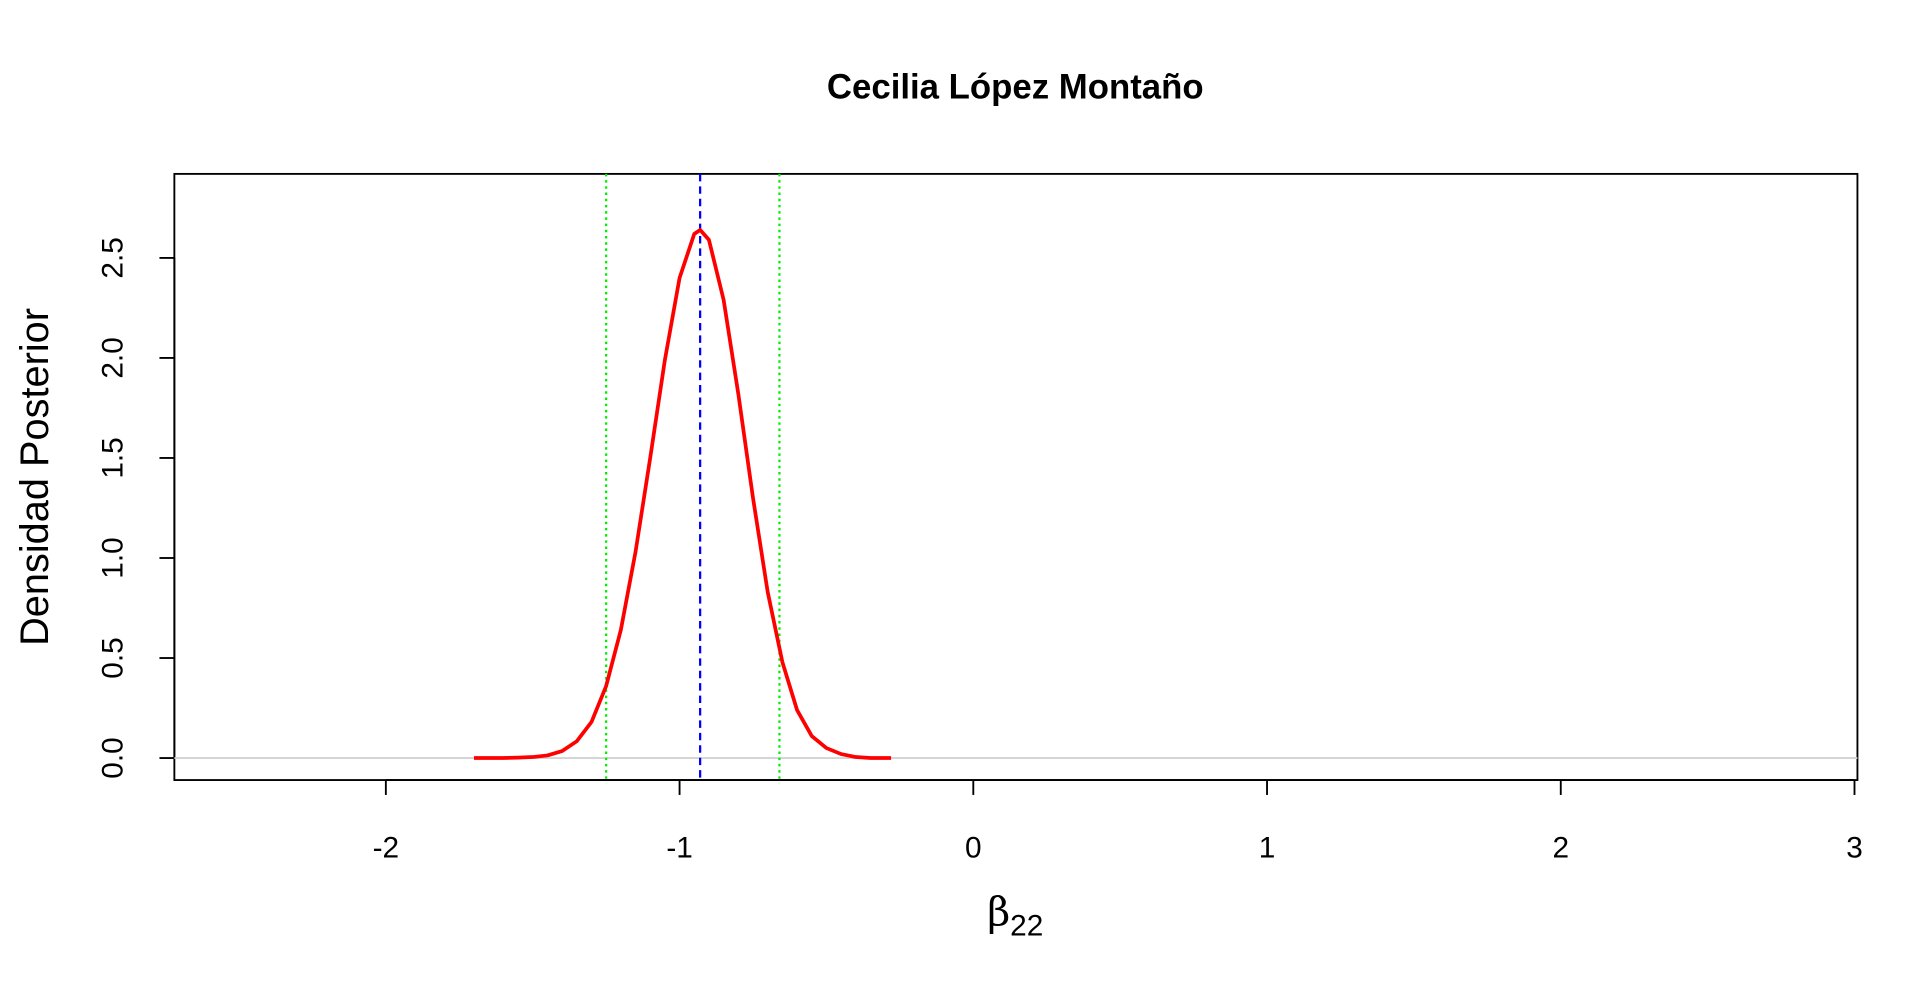 Image resolution: width=1920 pixels, height=990 pixels. I want to click on x-tick-label: -2, so click(386, 847).